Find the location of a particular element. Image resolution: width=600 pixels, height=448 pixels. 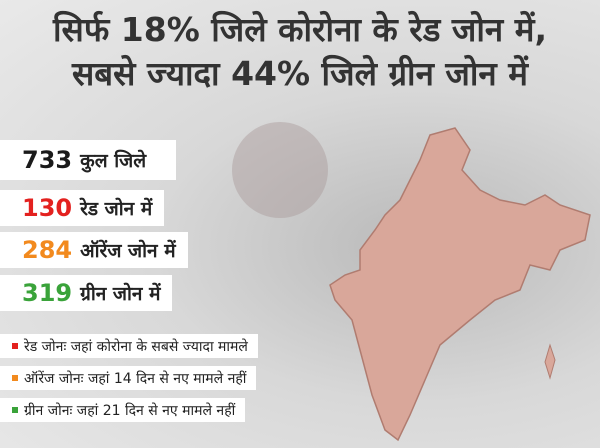

stat-row: 284 ऑरेंज जोन में is located at coordinates (94, 250).